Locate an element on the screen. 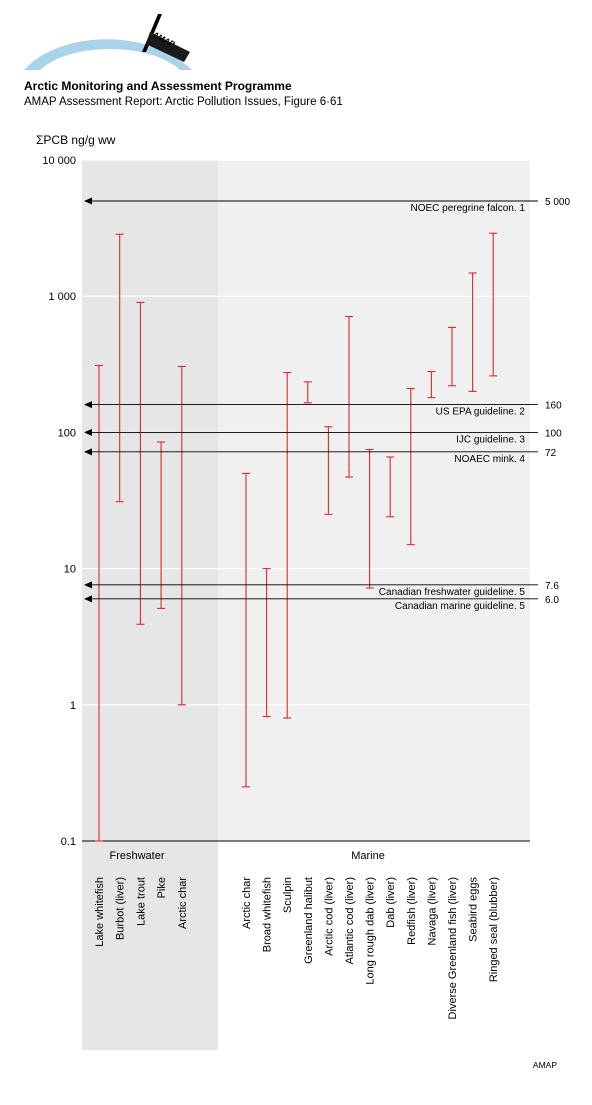 The image size is (592, 1105). reference-line: US EPA guideline. 2 160 is located at coordinates (323, 409).